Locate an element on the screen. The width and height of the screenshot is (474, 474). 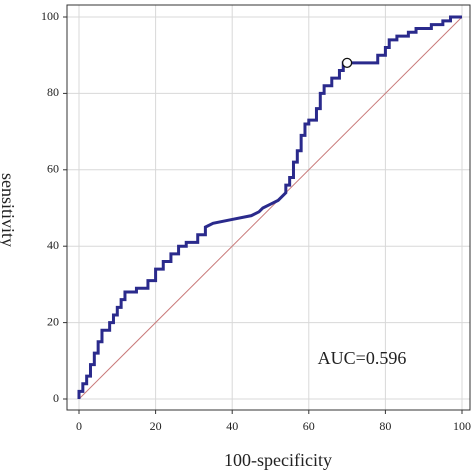
y-tick-label: 100 is located at coordinates (50, 16).